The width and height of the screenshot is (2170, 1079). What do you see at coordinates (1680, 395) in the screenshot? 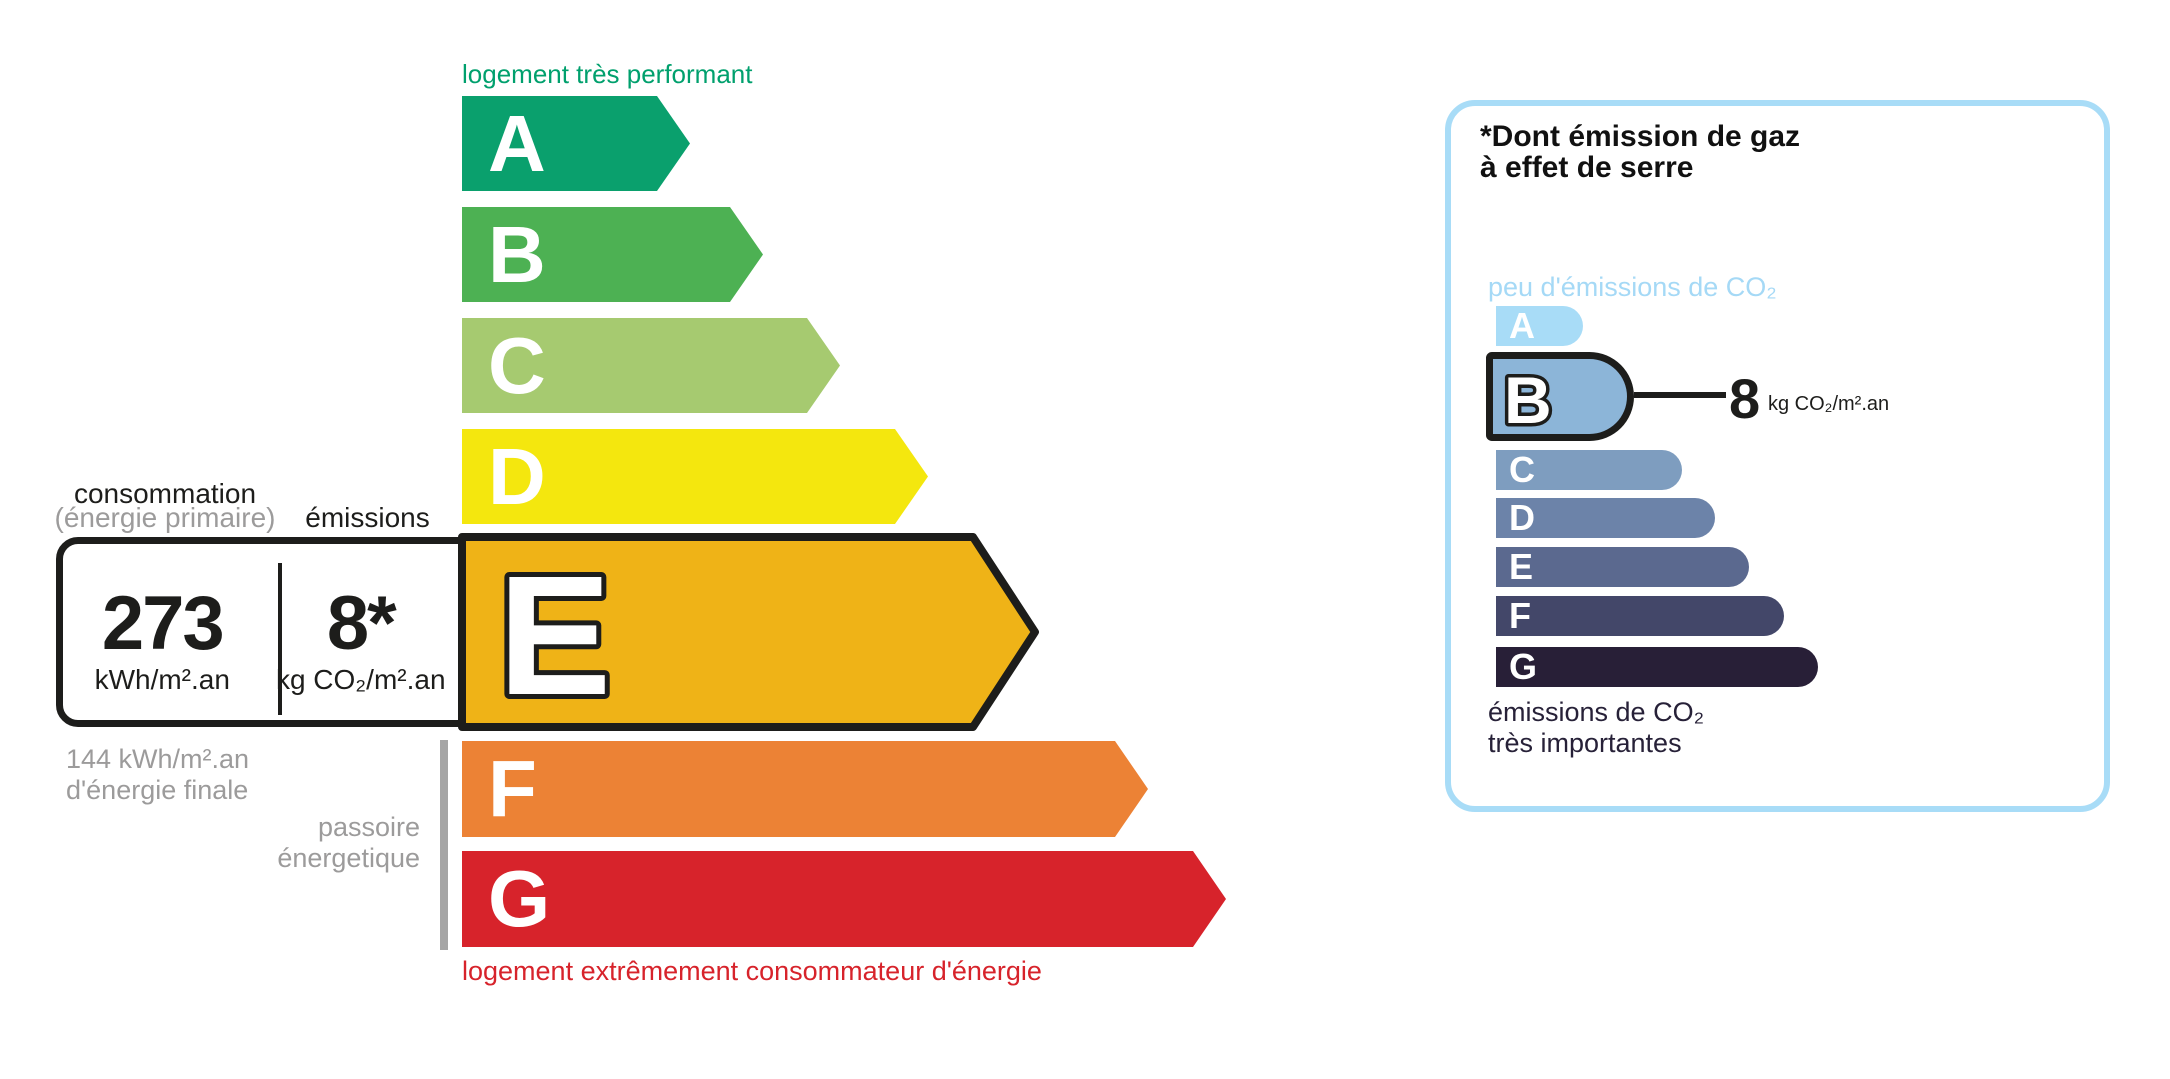
I see `ges-value-connector-line` at bounding box center [1680, 395].